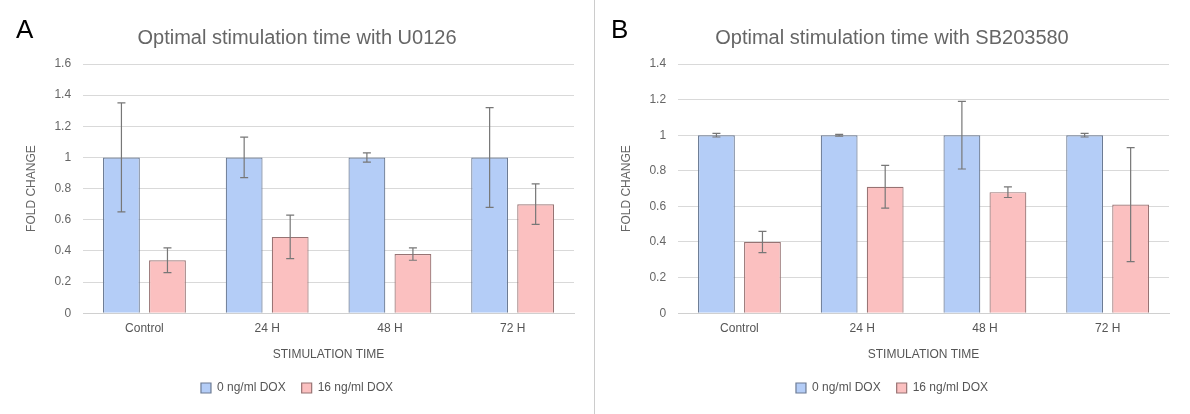  I want to click on chart-title: Optimal stimulation time with SB203580, so click(892, 36).